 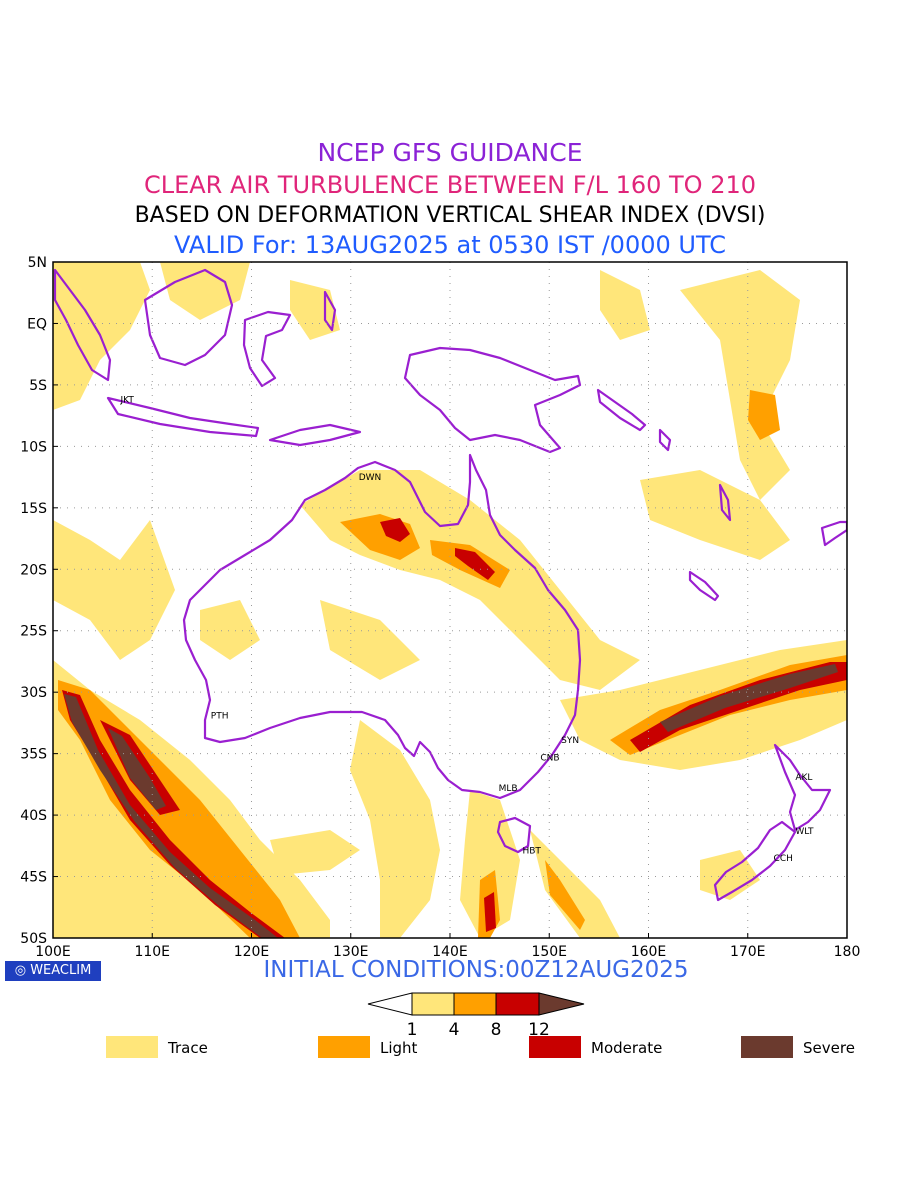 What do you see at coordinates (33, 816) in the screenshot?
I see `y-tick-label: 40S` at bounding box center [33, 816].